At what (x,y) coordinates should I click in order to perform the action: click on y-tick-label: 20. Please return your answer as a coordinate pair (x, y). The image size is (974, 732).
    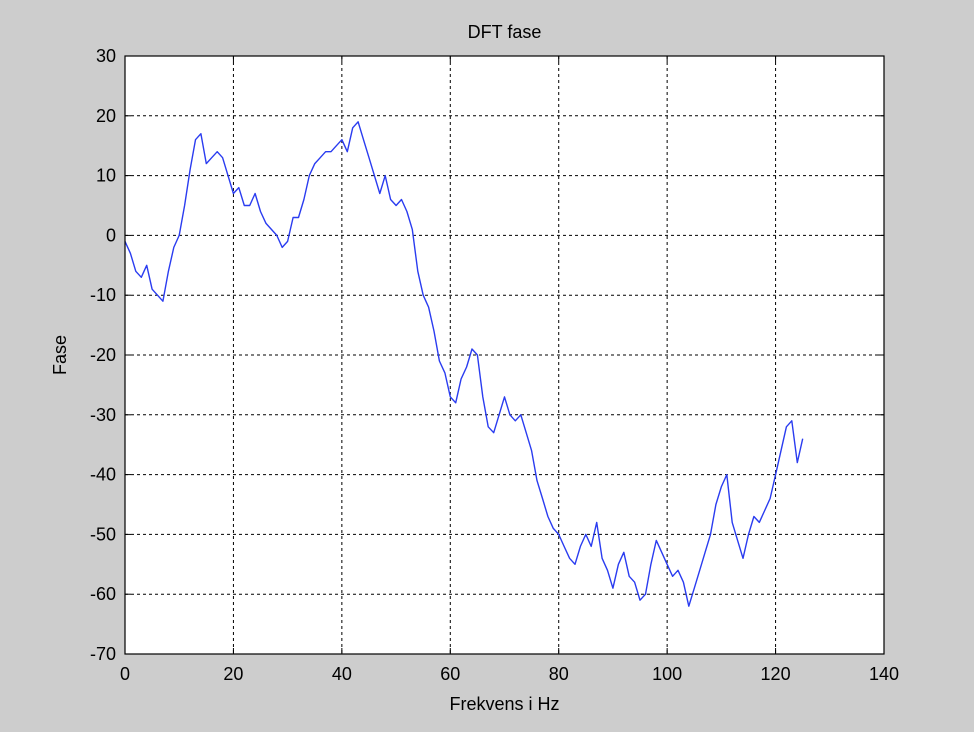
    Looking at the image, I should click on (106, 116).